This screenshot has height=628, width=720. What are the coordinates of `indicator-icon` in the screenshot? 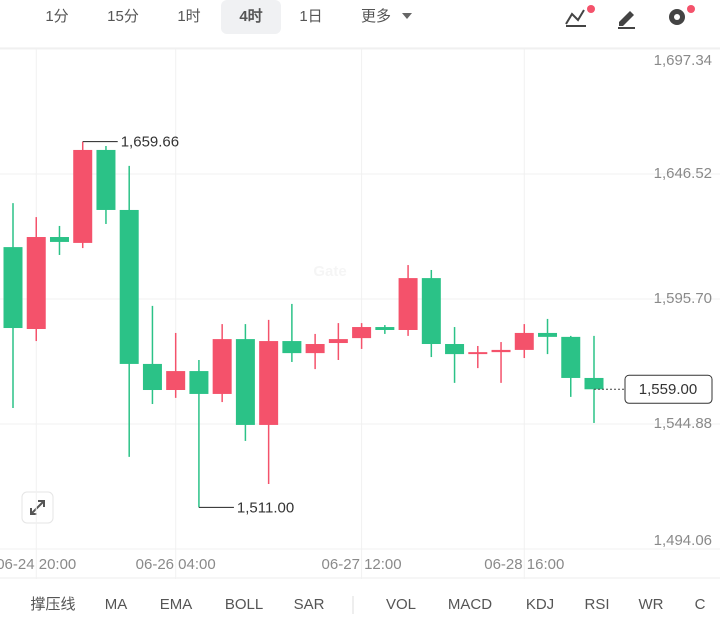 It's located at (575, 18).